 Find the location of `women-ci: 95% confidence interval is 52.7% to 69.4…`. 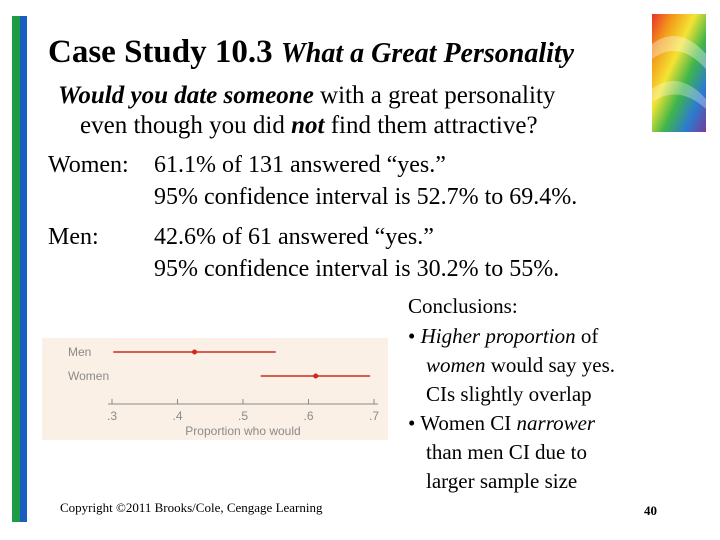

women-ci: 95% confidence interval is 52.7% to 69.4… is located at coordinates (366, 197).